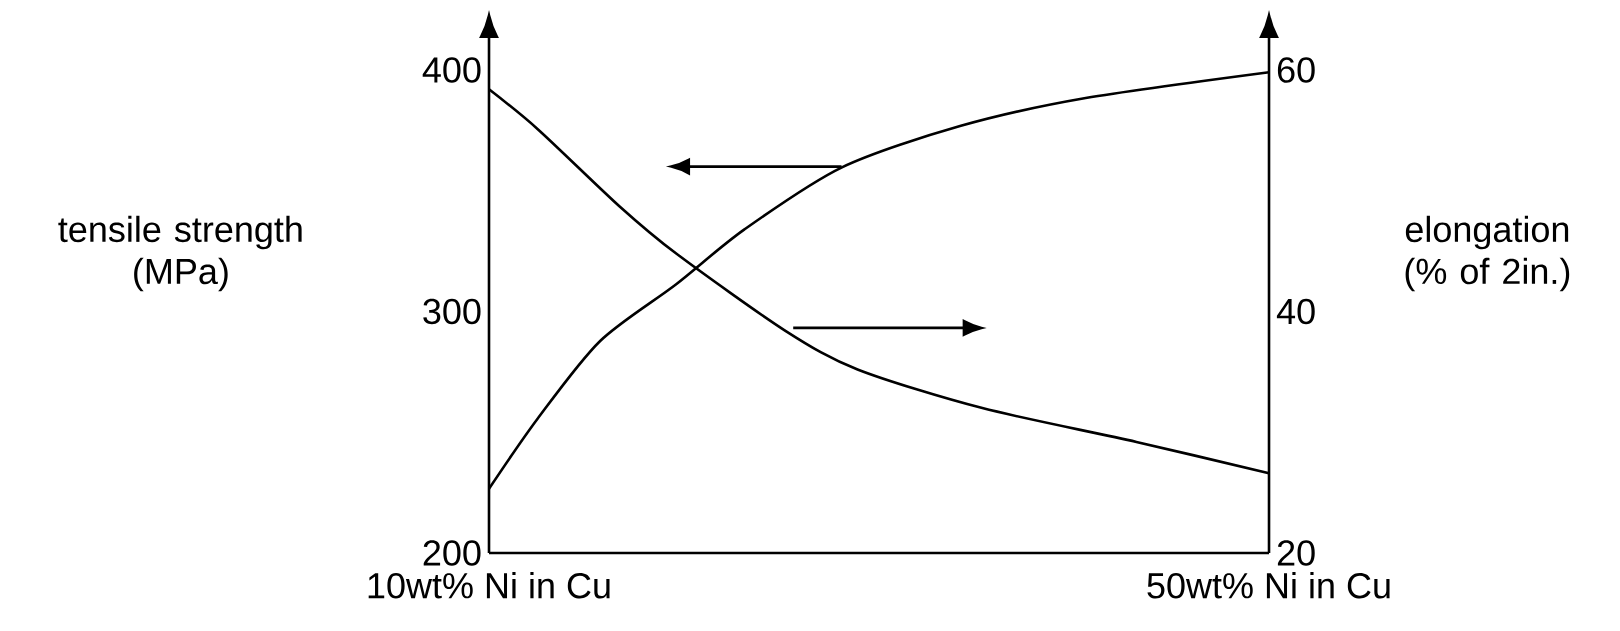 The height and width of the screenshot is (631, 1620). What do you see at coordinates (452, 553) in the screenshot?
I see `y-tick-label: 200` at bounding box center [452, 553].